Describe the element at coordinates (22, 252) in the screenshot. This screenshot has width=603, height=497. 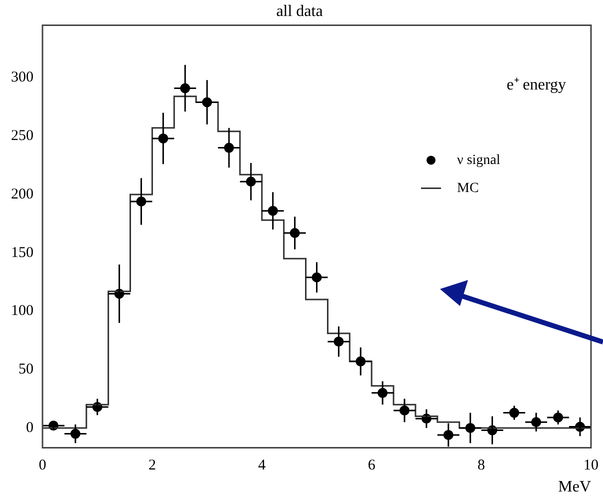
I see `y-tick-label: 150` at that location.